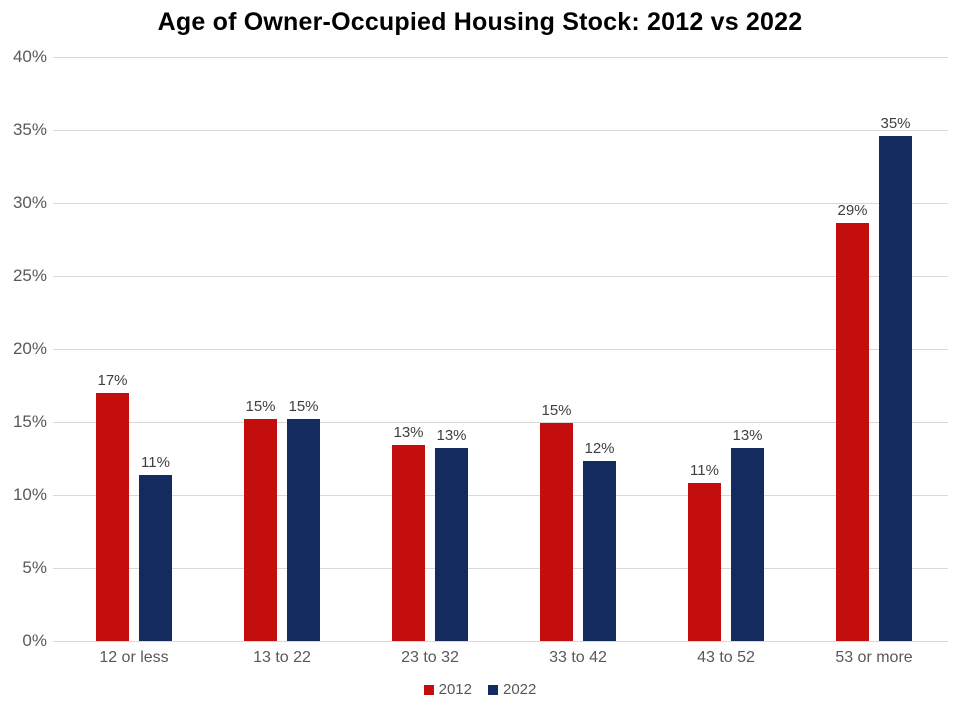 The image size is (960, 720). I want to click on legend-item-2022: 2022, so click(512, 689).